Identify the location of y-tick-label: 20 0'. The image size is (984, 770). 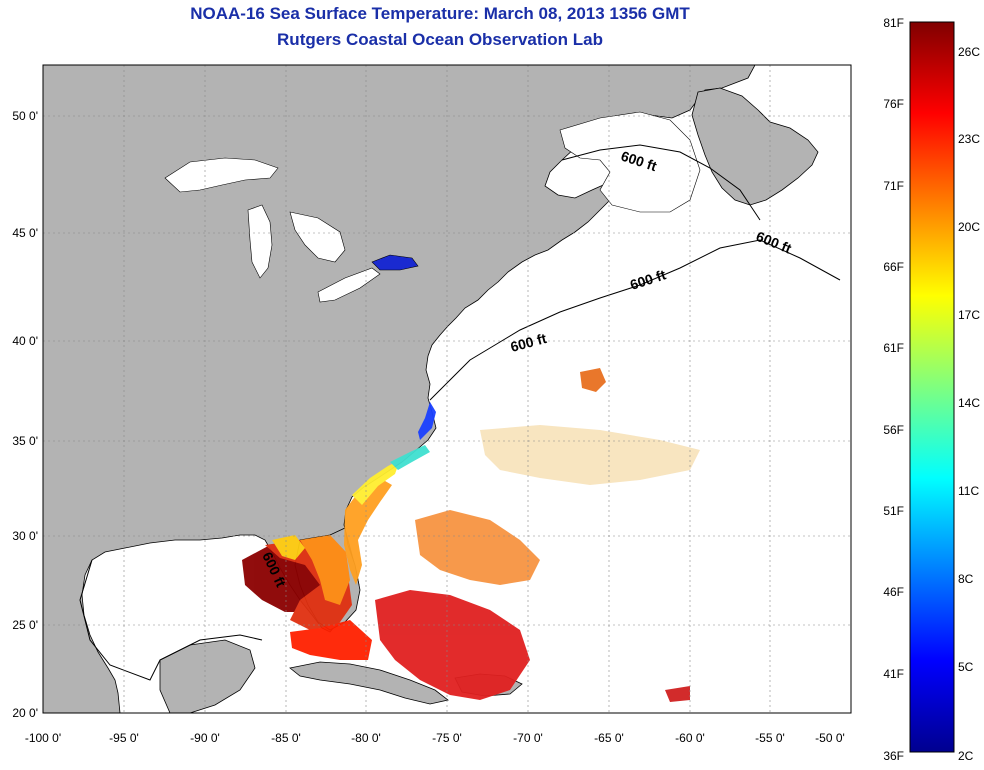
(25, 713).